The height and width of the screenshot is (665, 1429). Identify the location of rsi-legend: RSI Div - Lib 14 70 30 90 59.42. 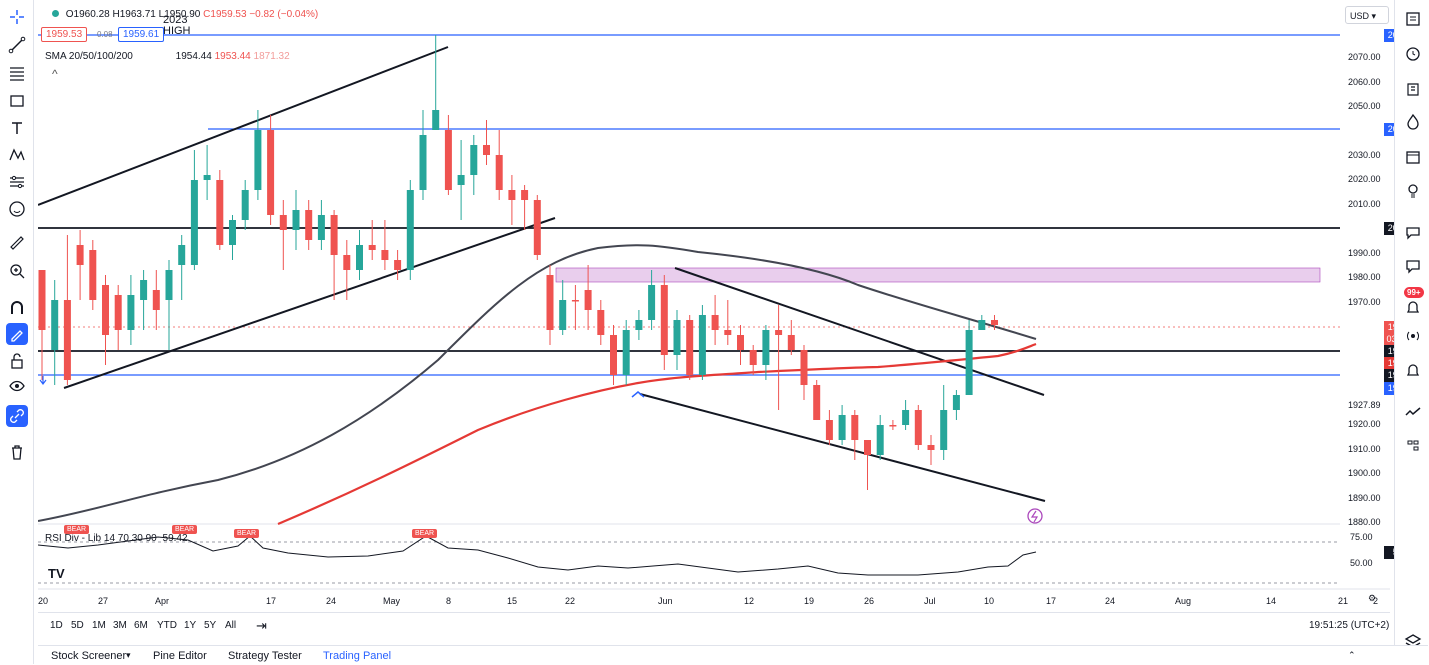
(116, 538).